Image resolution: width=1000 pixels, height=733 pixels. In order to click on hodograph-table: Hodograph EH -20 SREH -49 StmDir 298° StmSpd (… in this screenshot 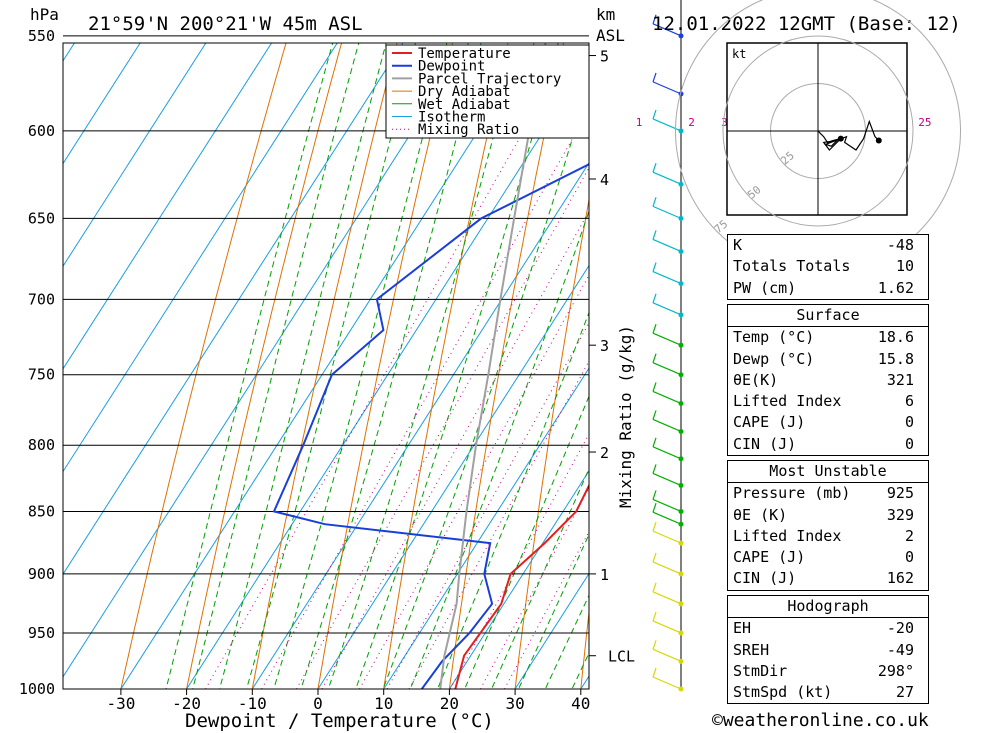, I will do `click(828, 650)`.